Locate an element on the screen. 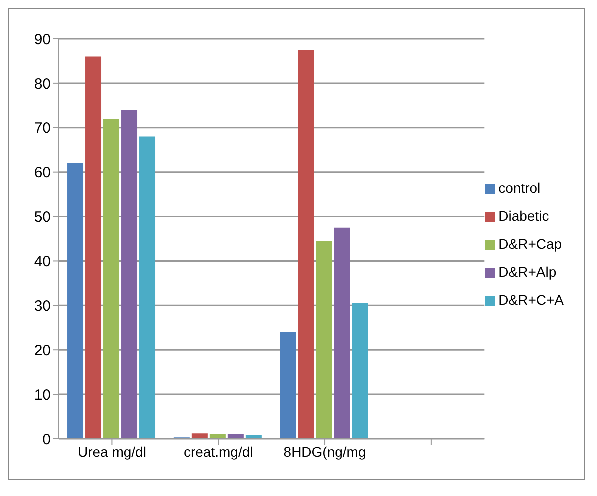 The width and height of the screenshot is (597, 496). legend-label: D&R+Cap is located at coordinates (530, 244).